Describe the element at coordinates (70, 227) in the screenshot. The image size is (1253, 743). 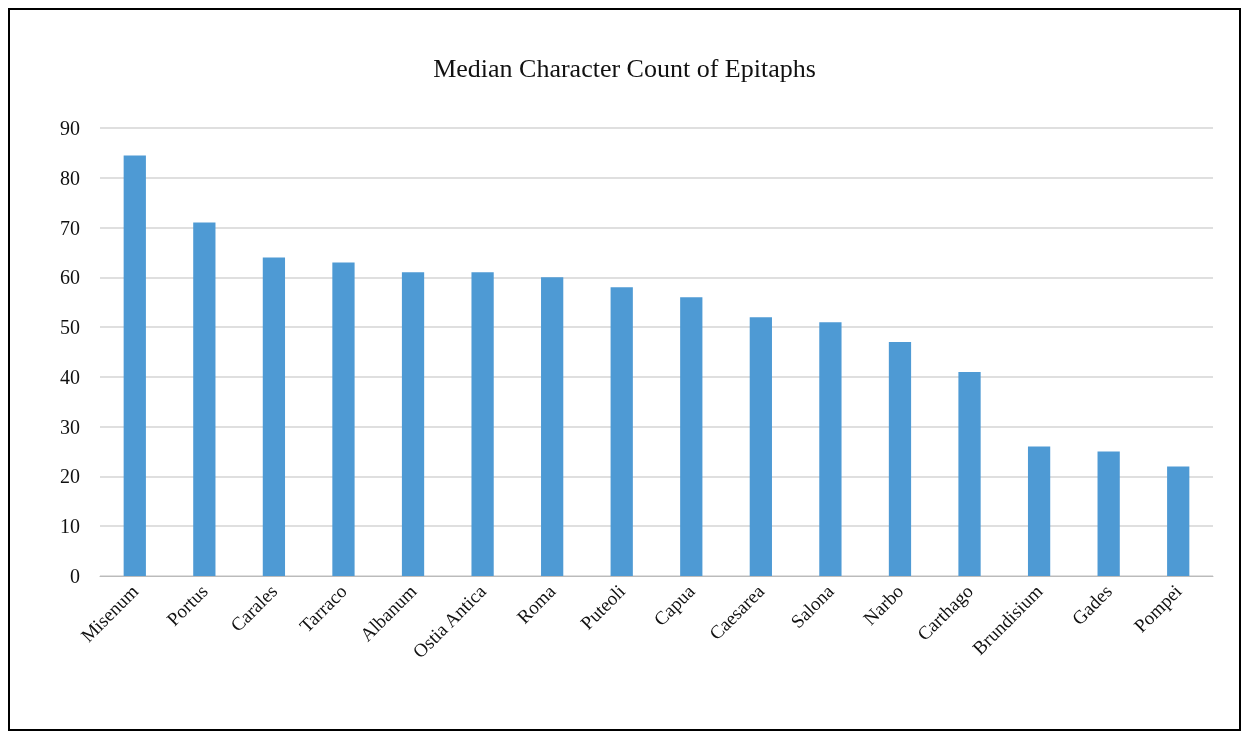
I see `y-tick-label: 70` at that location.